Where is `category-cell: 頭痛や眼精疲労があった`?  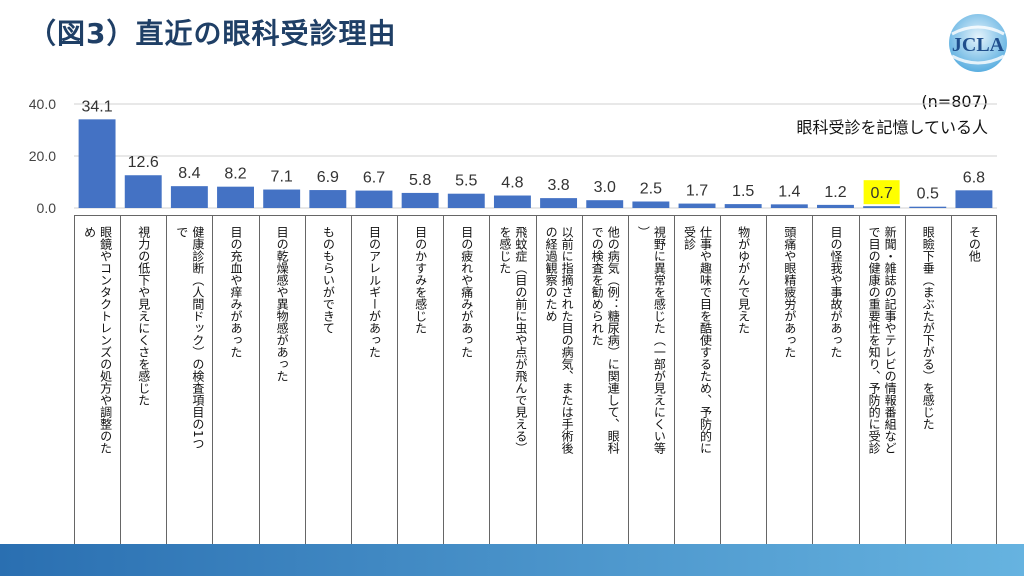
category-cell: 頭痛や眼精疲労があった is located at coordinates (789, 381).